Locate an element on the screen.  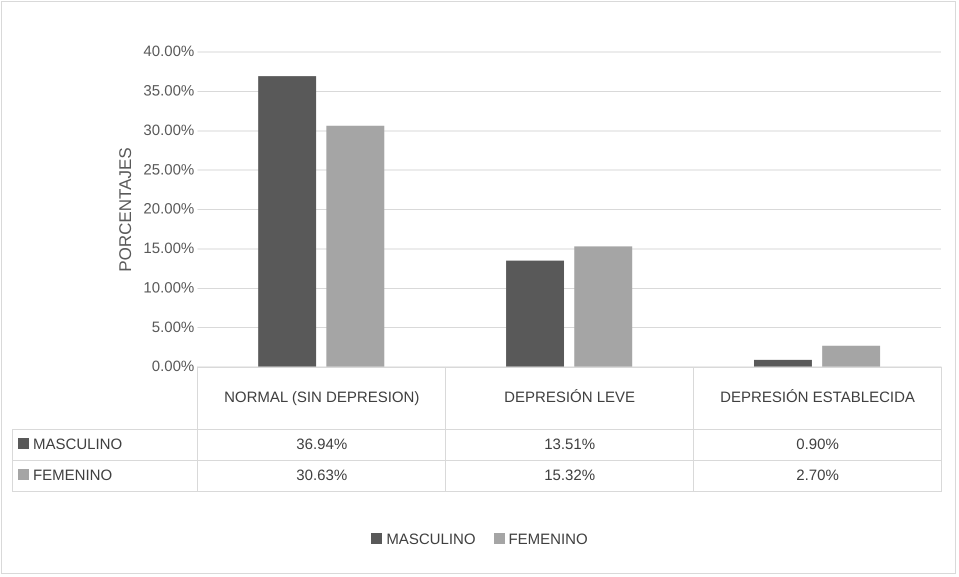
y-tick-label: 15.00% is located at coordinates (168, 249).